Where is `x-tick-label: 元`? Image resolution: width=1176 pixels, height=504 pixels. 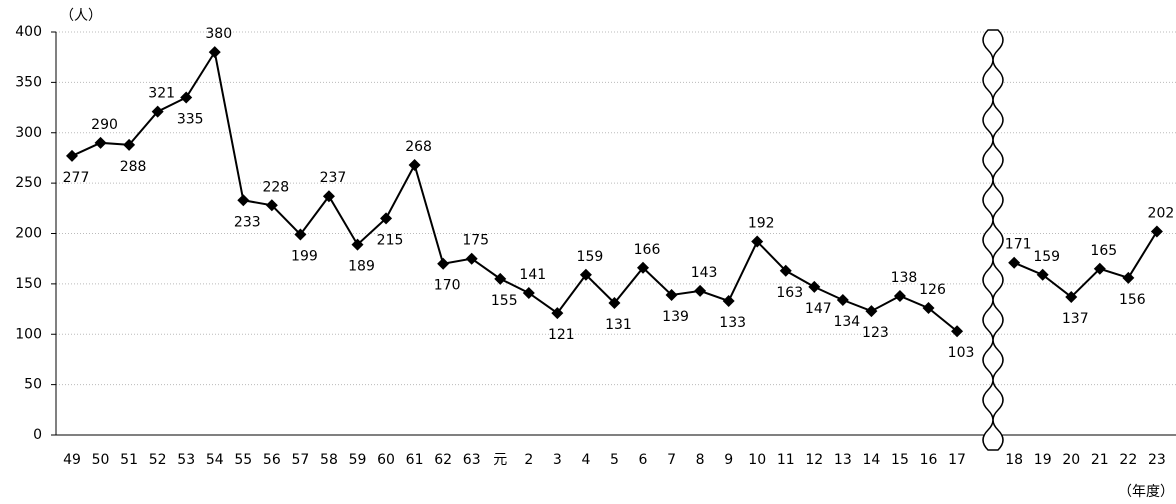 x-tick-label: 元 is located at coordinates (500, 460).